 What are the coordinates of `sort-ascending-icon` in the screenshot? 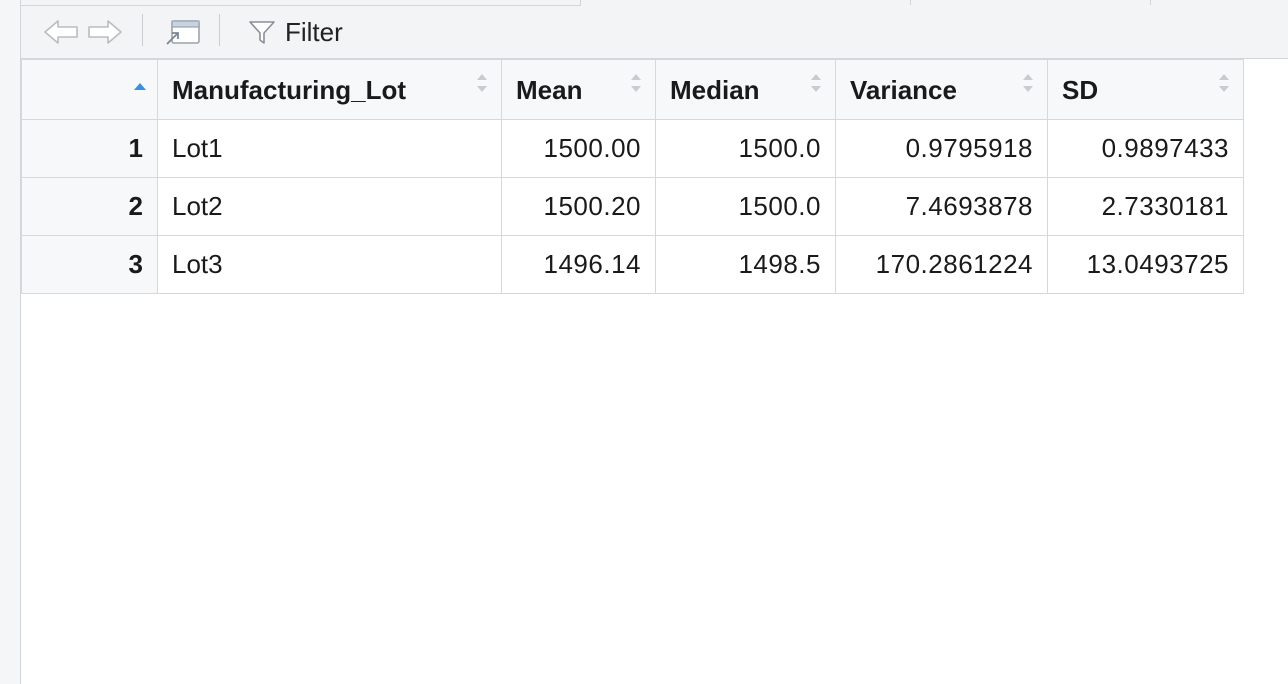 It's located at (140, 86).